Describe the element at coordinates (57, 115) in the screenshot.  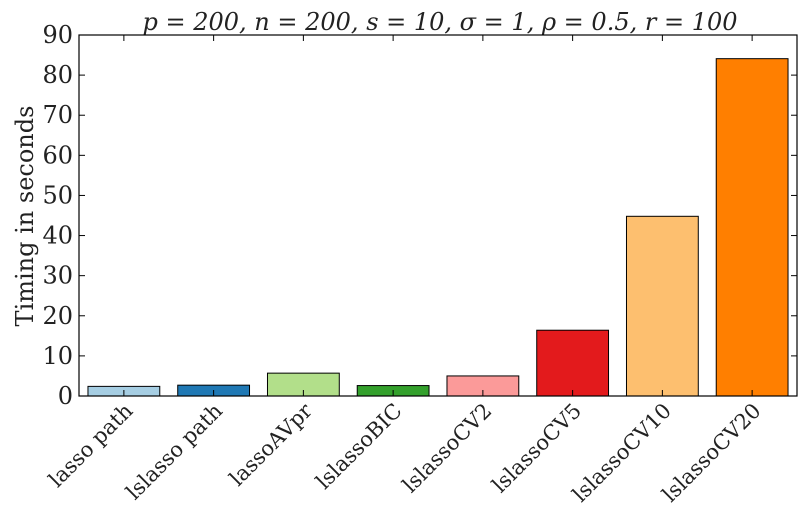
I see `y-tick-label: 70` at that location.